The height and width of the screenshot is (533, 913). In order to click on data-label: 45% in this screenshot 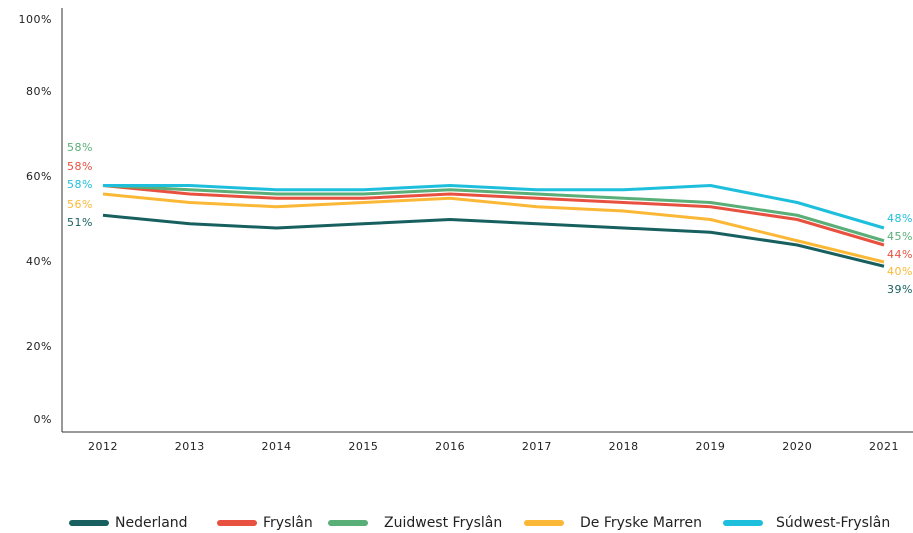, I will do `click(900, 236)`.